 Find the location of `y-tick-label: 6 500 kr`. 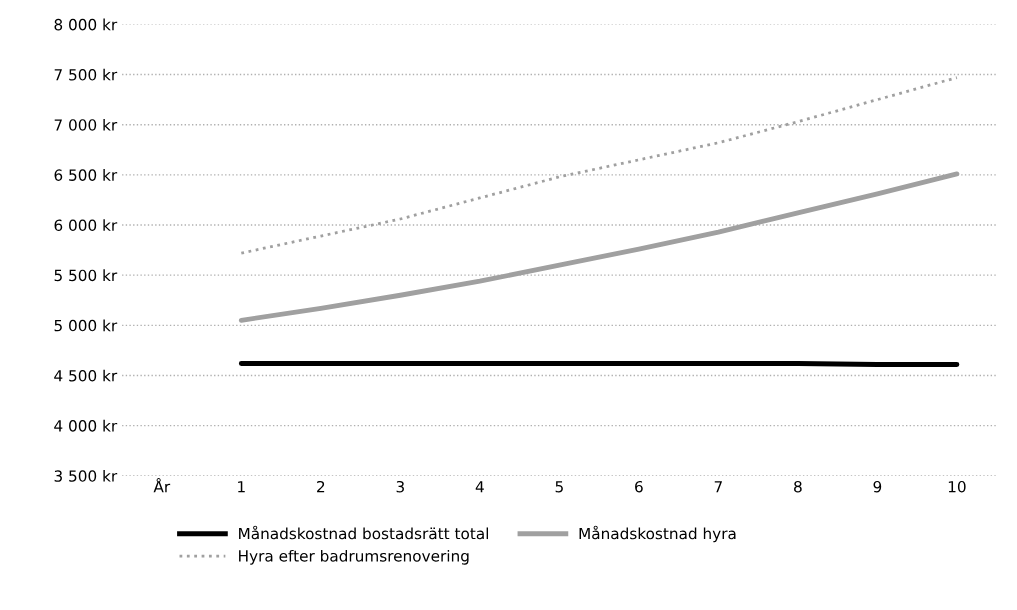

y-tick-label: 6 500 kr is located at coordinates (86, 175).